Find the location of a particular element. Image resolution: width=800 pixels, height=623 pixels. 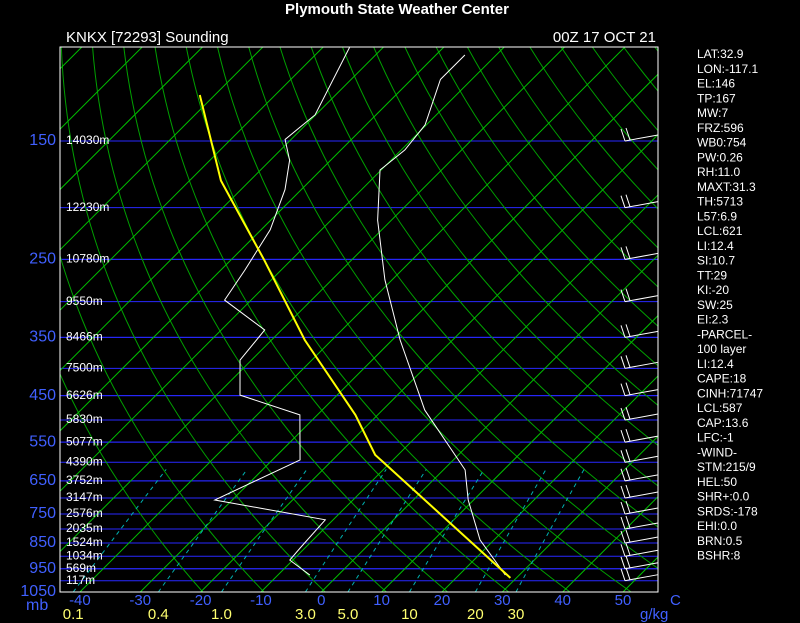

height-label: 569m is located at coordinates (81, 568).